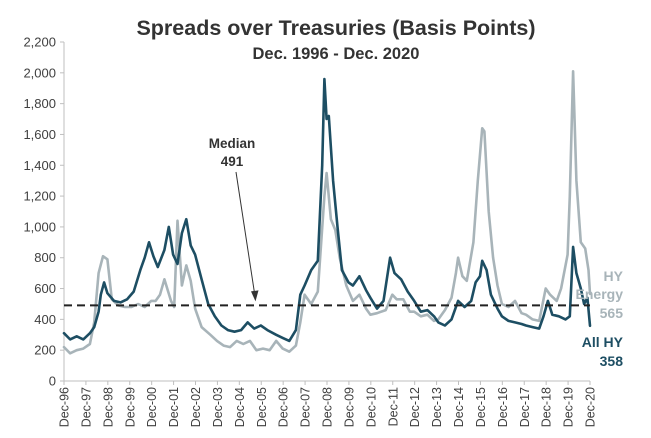 The image size is (651, 438). Describe the element at coordinates (393, 406) in the screenshot. I see `x-tick-label: Dec-11` at that location.